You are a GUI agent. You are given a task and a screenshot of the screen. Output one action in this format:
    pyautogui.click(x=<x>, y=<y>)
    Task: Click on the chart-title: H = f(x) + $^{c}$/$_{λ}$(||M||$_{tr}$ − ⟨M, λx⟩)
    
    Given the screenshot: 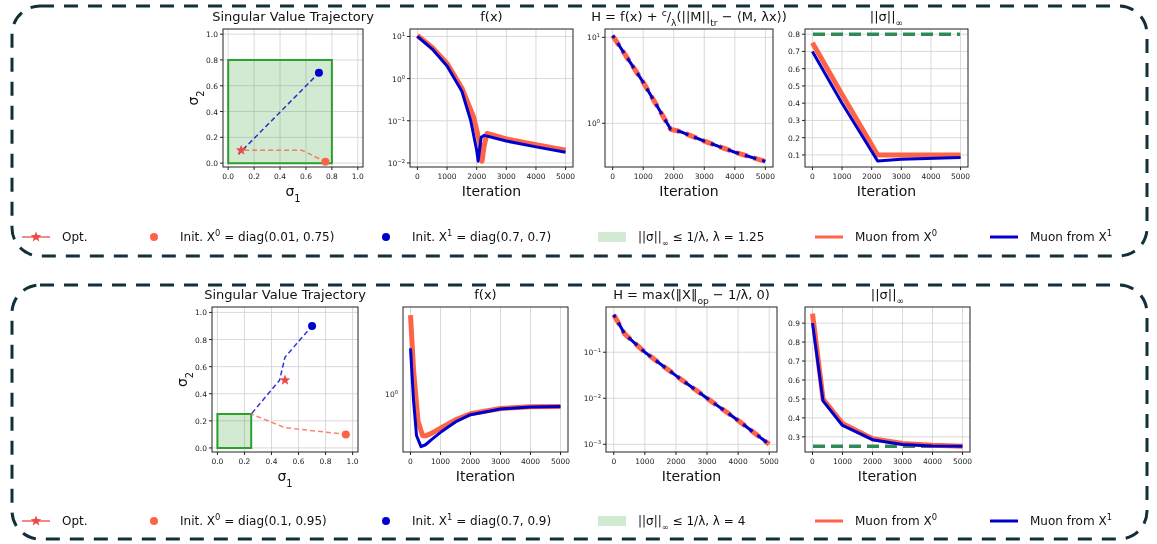 What is the action you would take?
    pyautogui.click(x=689, y=18)
    